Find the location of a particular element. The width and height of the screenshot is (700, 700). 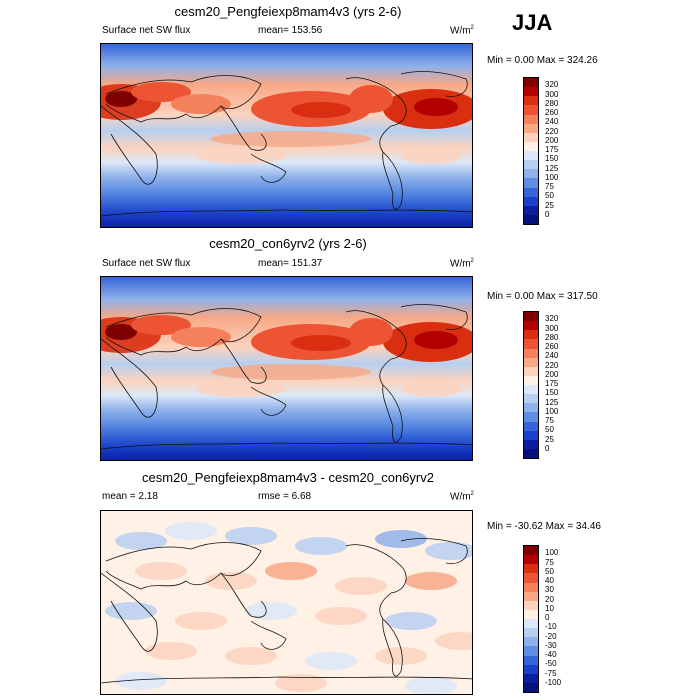

panel3-minmax-label: Min = -30.62 Max = 34.46 is located at coordinates (544, 526).